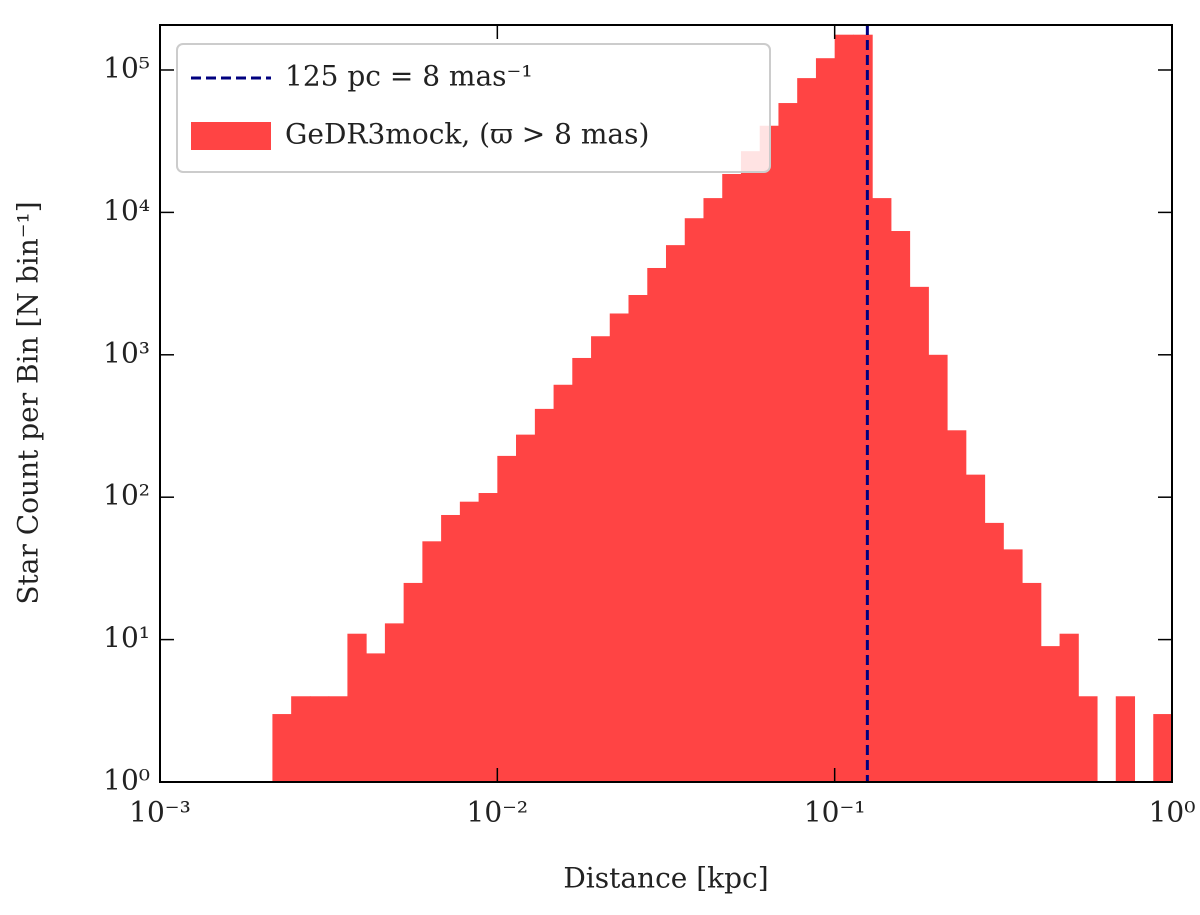  I want to click on x-tick-label: 10⁻², so click(498, 812).